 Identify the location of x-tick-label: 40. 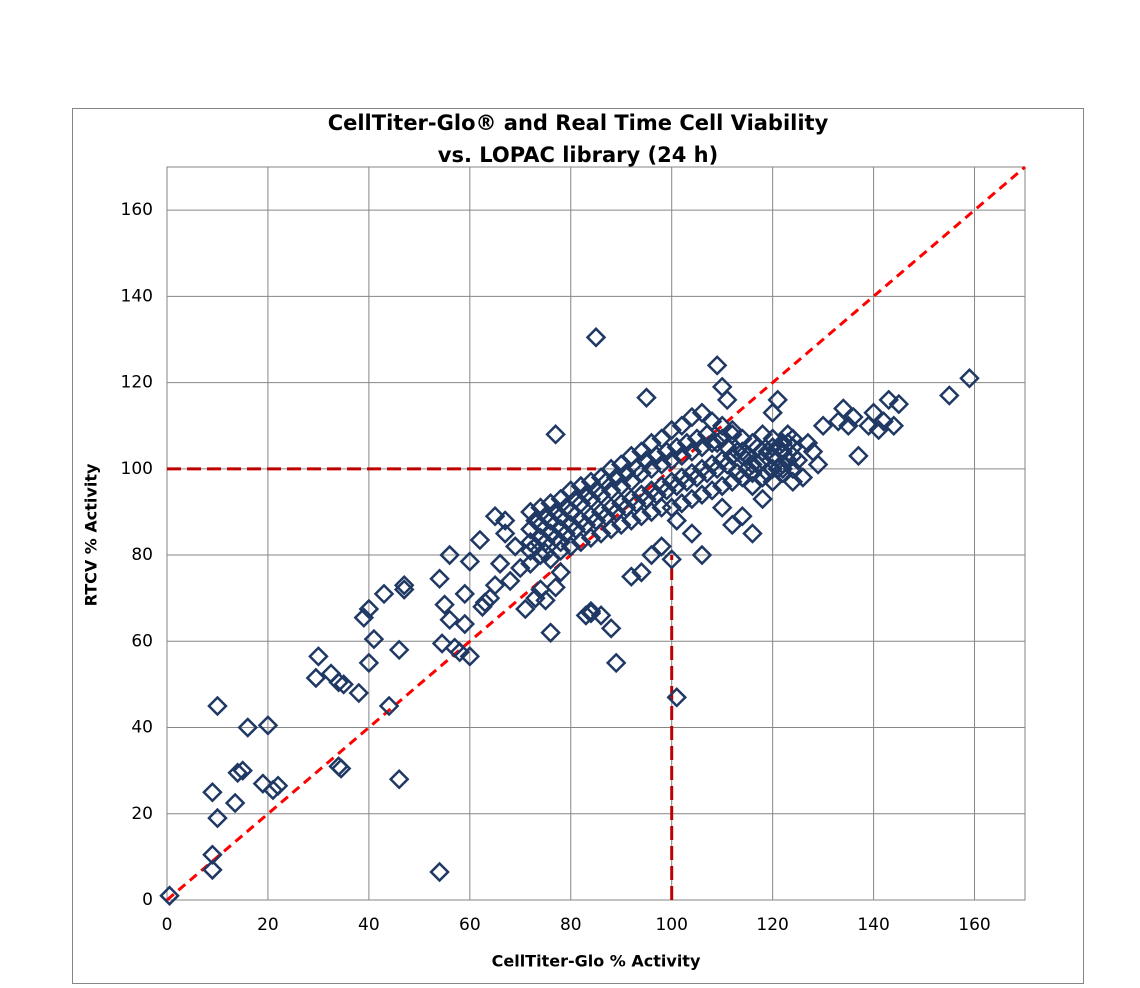
(369, 925).